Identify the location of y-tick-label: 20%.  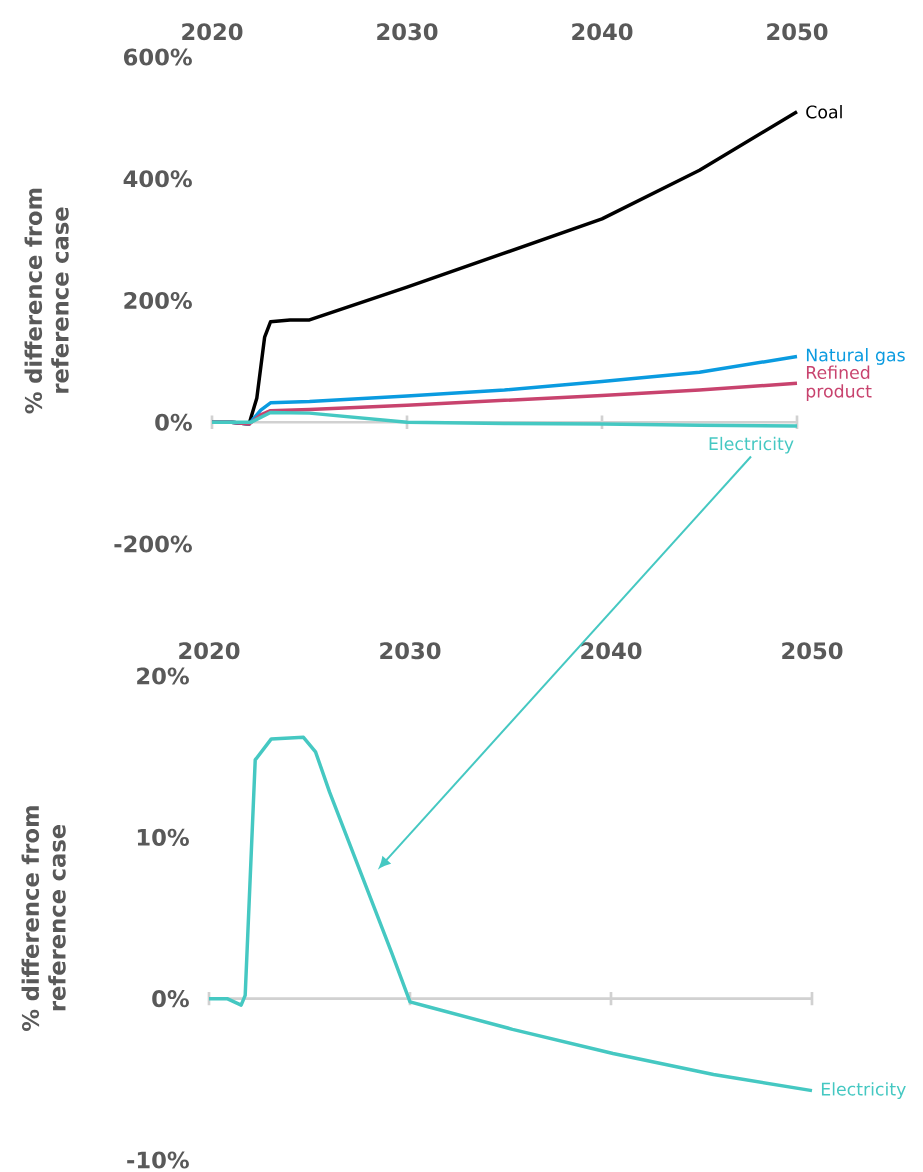
(163, 676).